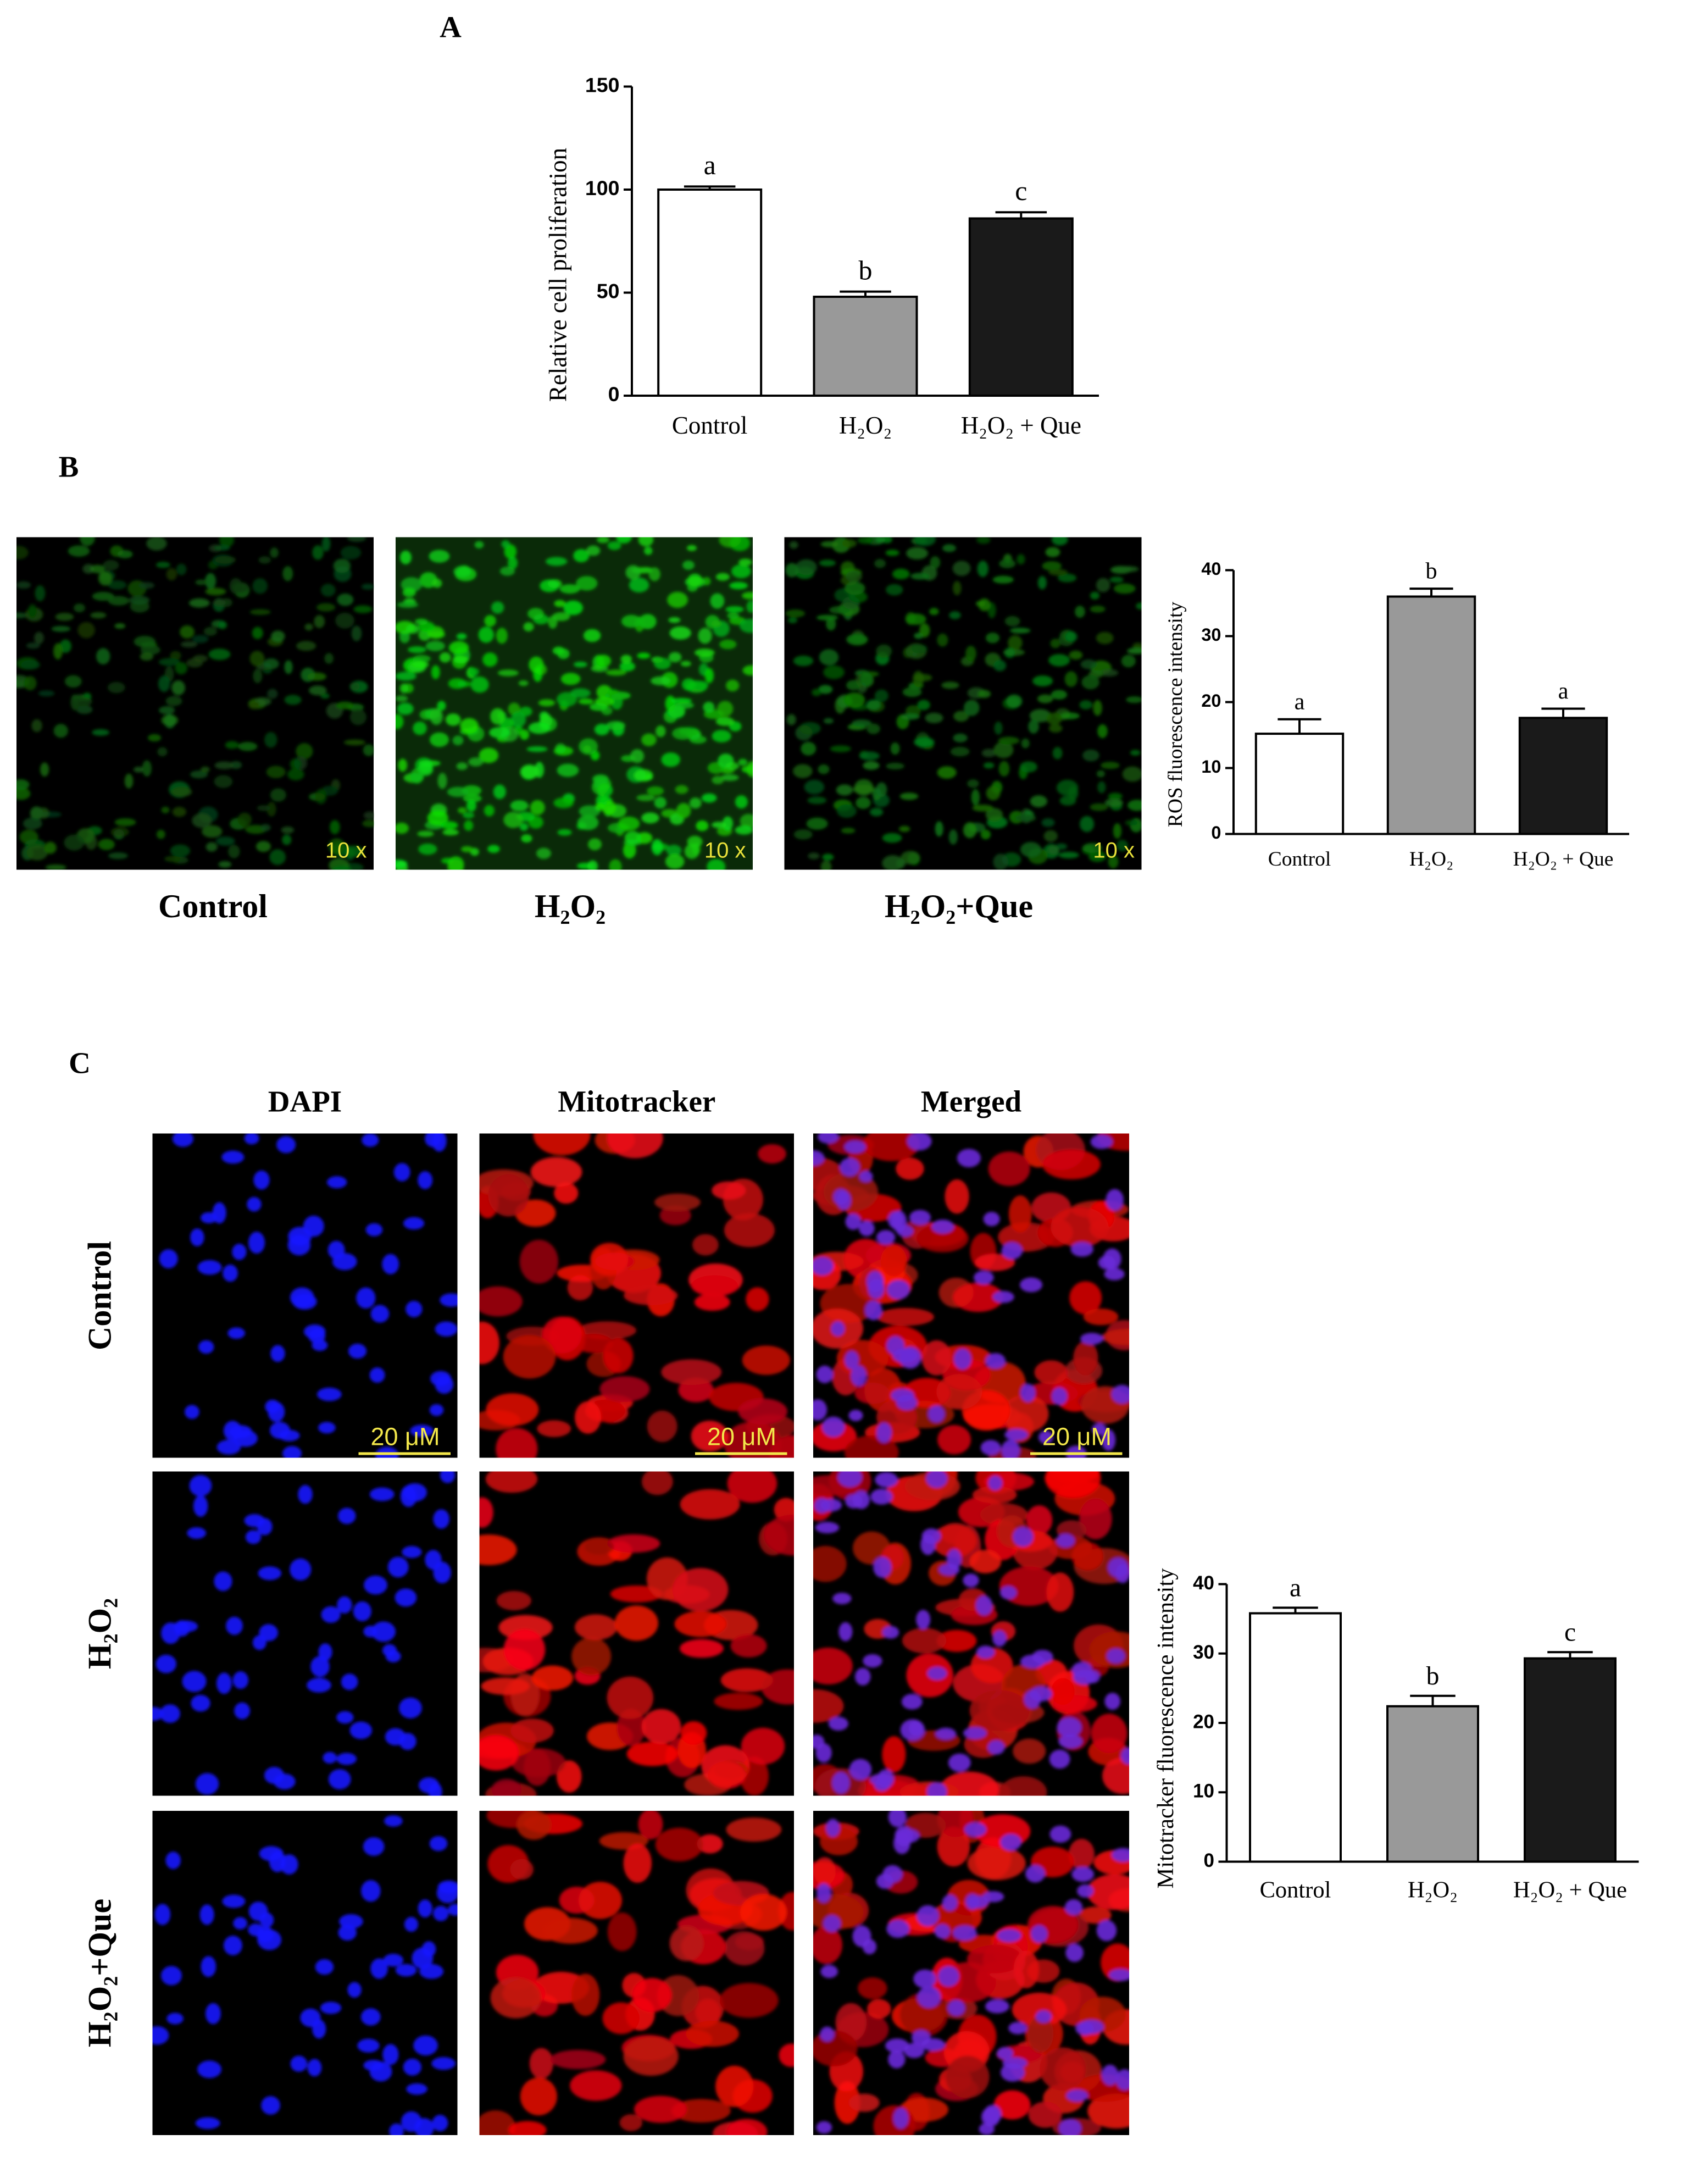 This screenshot has width=1683, height=2184. What do you see at coordinates (971, 1633) in the screenshot?
I see `cells` at bounding box center [971, 1633].